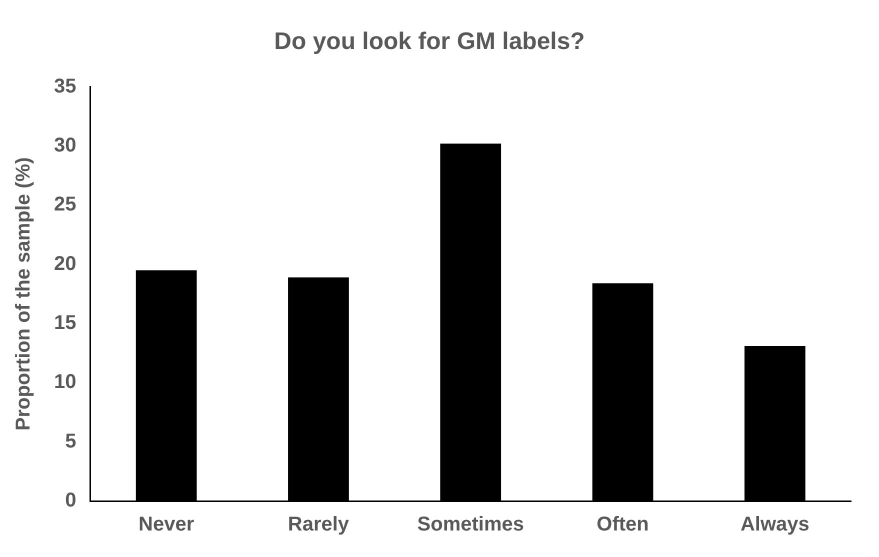  What do you see at coordinates (166, 525) in the screenshot?
I see `x-tick-label: Never` at bounding box center [166, 525].